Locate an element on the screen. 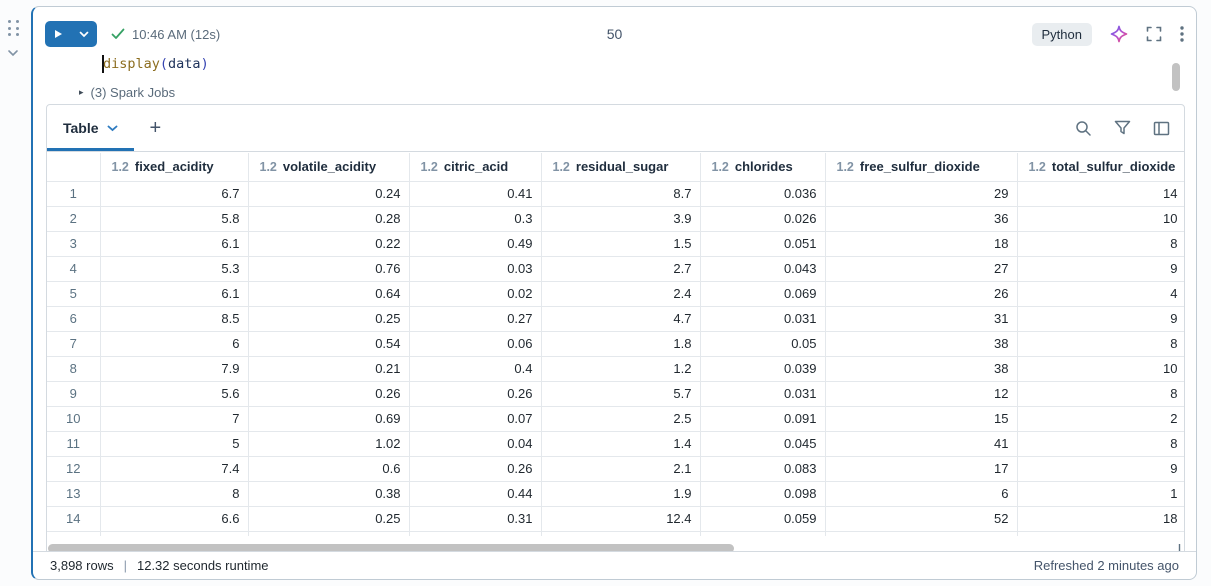 This screenshot has height=586, width=1211. table-cell: 0.02 is located at coordinates (475, 294).